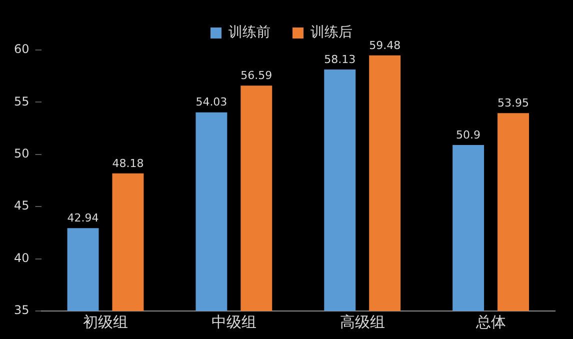 The height and width of the screenshot is (339, 573). Describe the element at coordinates (249, 32) in the screenshot. I see `legend-label: 训练前` at that location.